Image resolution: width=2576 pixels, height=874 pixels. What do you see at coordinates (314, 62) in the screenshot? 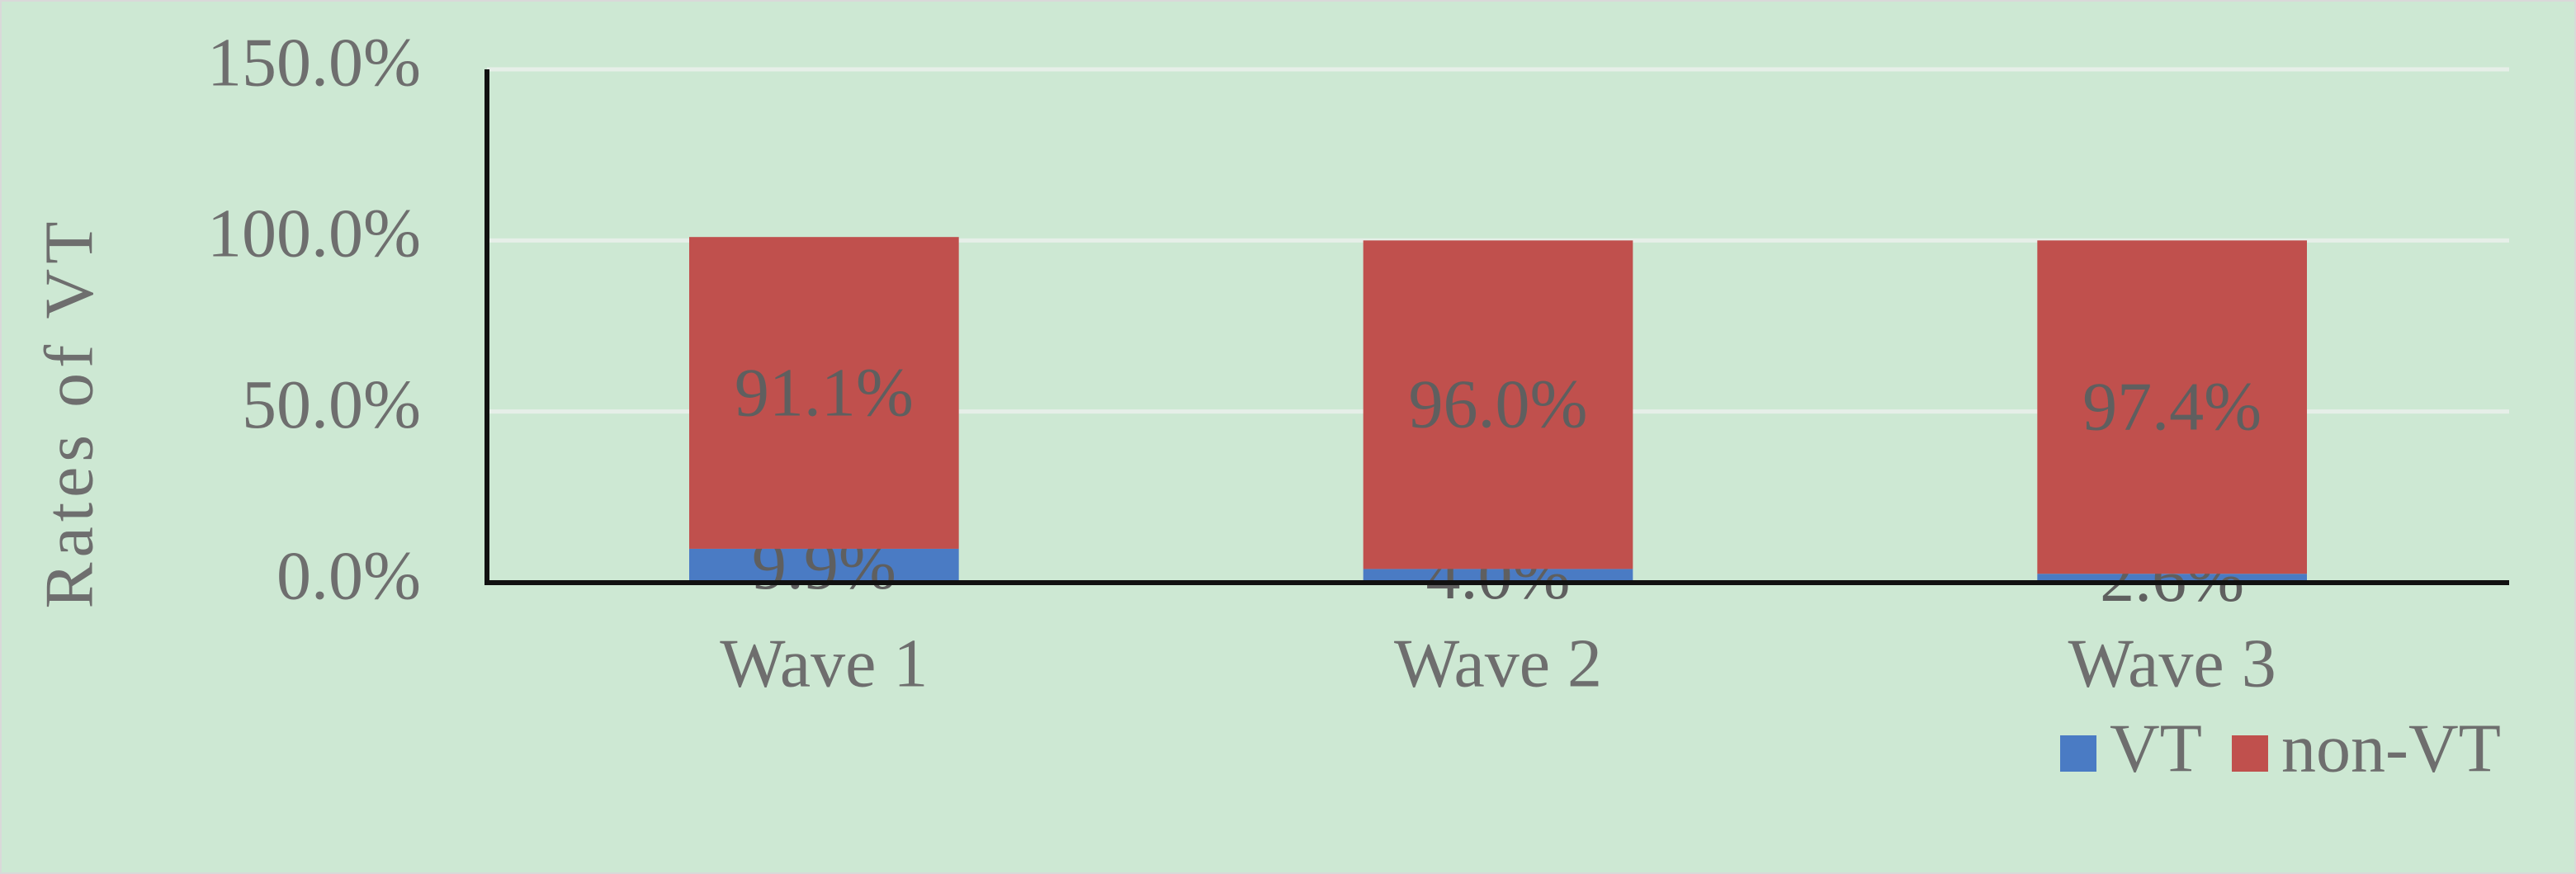
I see `y-tick-label: 150.0%` at bounding box center [314, 62].